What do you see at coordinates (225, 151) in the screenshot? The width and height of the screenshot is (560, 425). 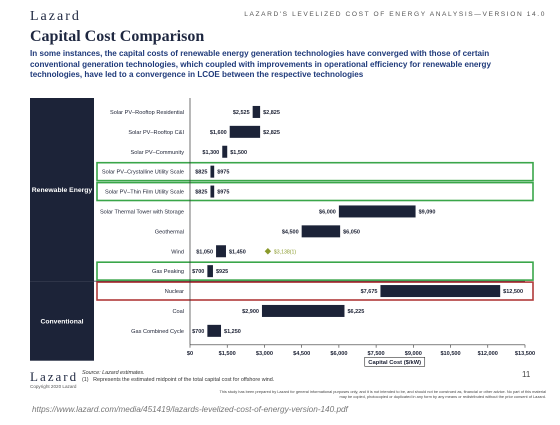 I see `range-bar-solar-pv-community` at bounding box center [225, 151].